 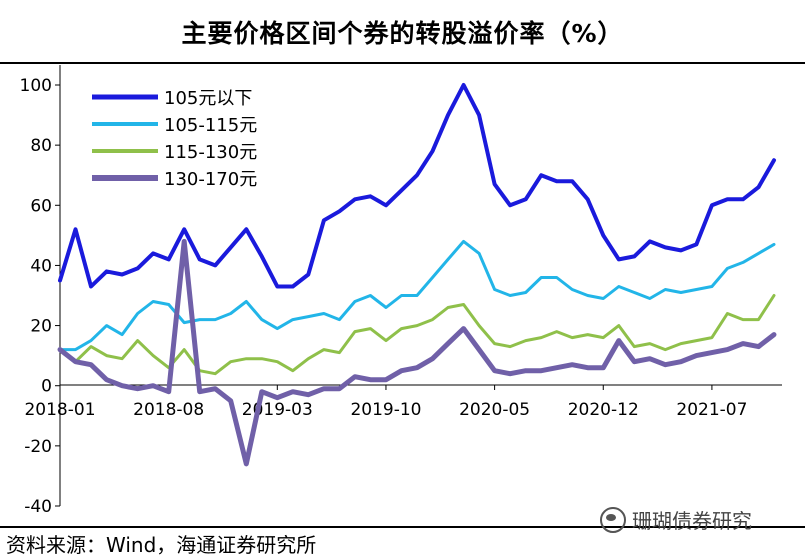 I want to click on x-tick-label: 2018-01, so click(x=59, y=410).